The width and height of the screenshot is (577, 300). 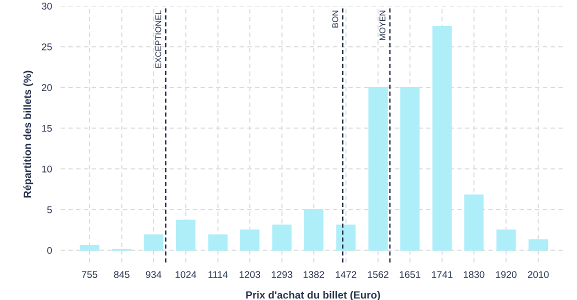 I want to click on x-tick-label: 1830, so click(x=474, y=274).